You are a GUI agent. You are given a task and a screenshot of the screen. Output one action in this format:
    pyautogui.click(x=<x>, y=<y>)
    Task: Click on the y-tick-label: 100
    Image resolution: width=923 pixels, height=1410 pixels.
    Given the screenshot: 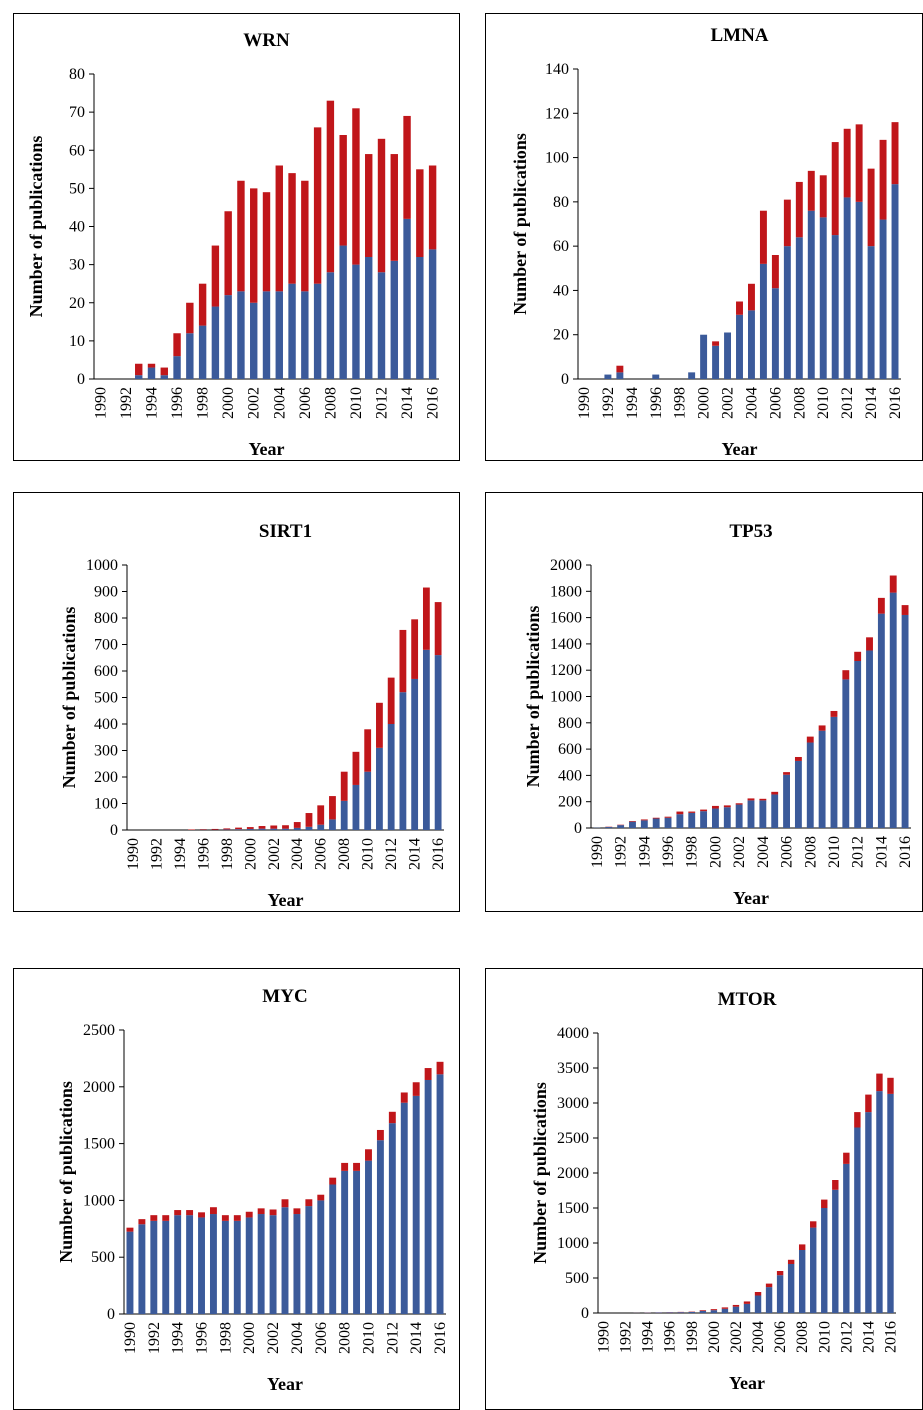 What is the action you would take?
    pyautogui.click(x=557, y=158)
    